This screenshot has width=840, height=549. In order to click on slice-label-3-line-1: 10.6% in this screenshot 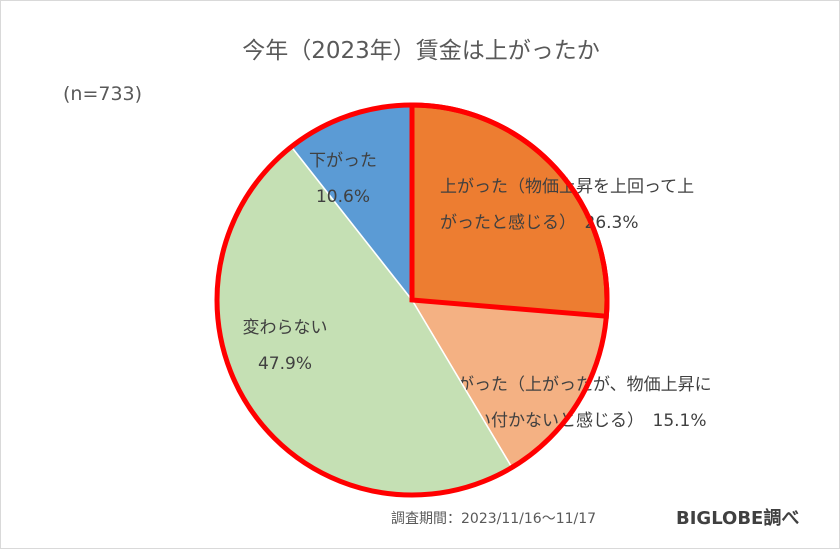, I will do `click(343, 197)`.